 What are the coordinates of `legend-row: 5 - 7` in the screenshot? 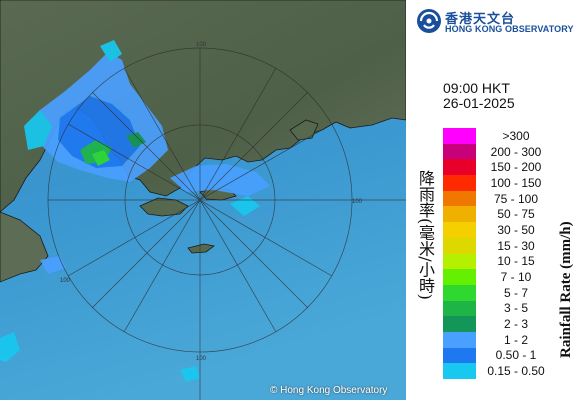 It's located at (499, 292).